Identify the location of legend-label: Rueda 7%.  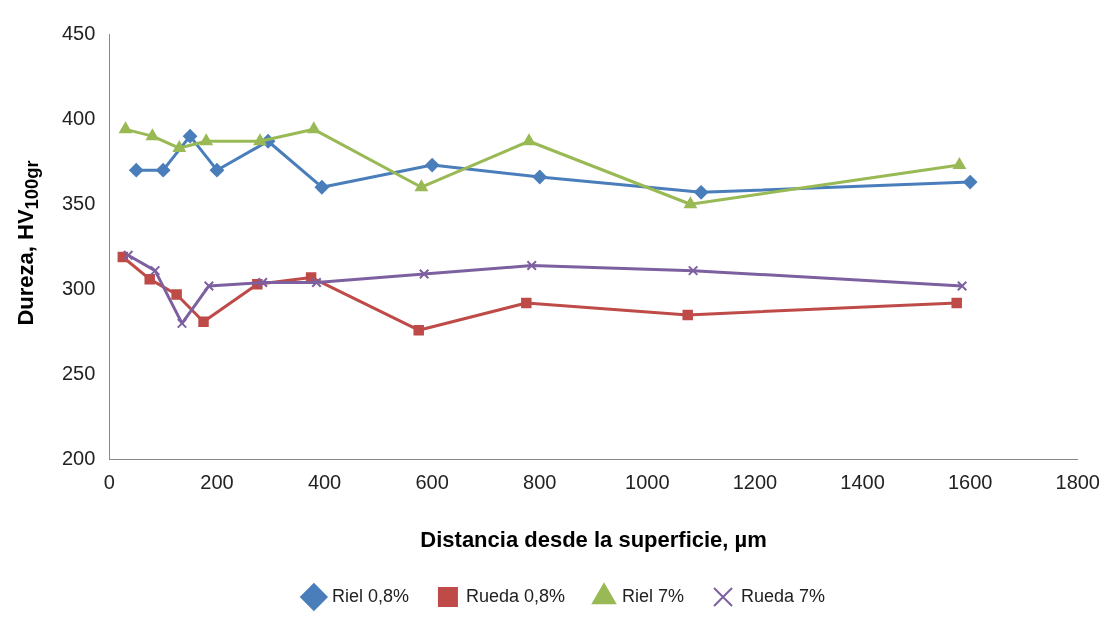
(783, 595).